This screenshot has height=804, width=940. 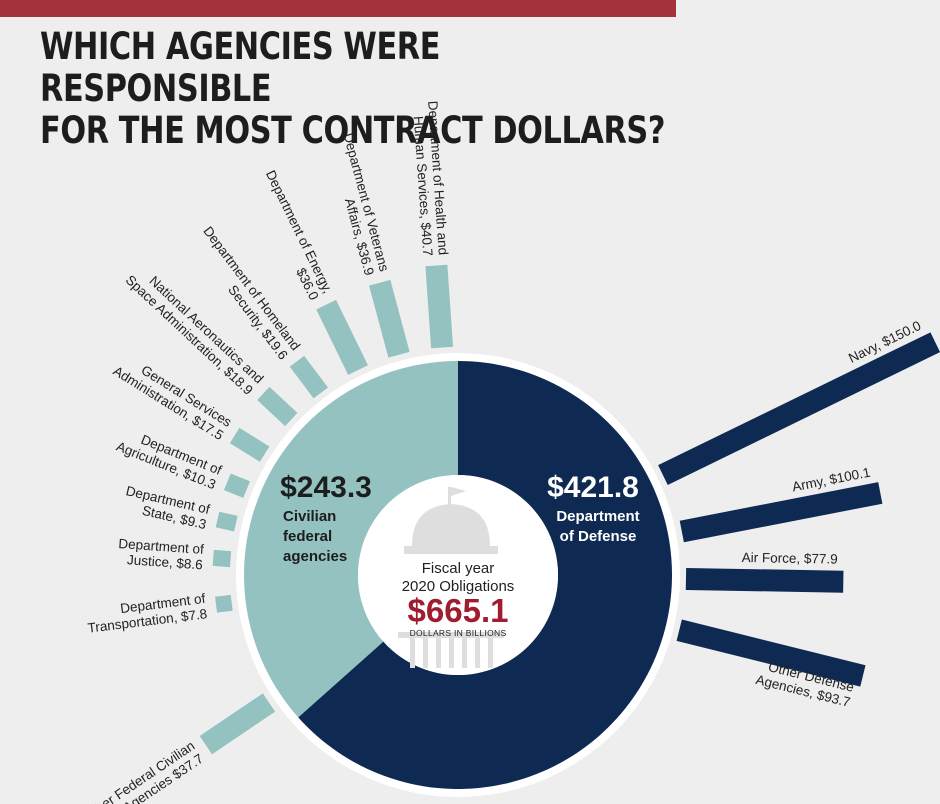 I want to click on bar-army, so click(x=781, y=512).